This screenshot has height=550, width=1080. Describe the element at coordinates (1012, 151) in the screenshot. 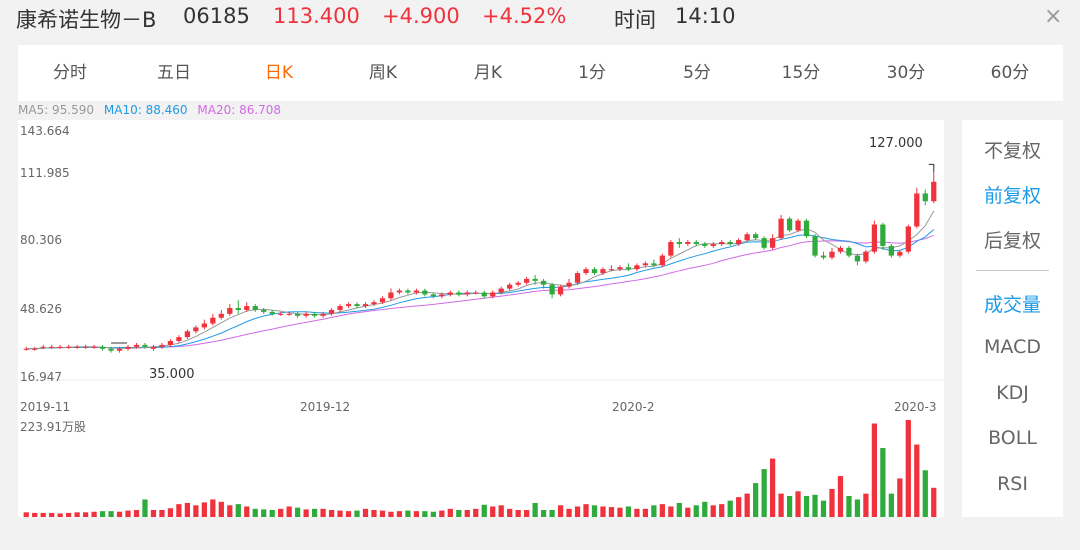

I see `side-item-bufuquan: 不复权` at that location.